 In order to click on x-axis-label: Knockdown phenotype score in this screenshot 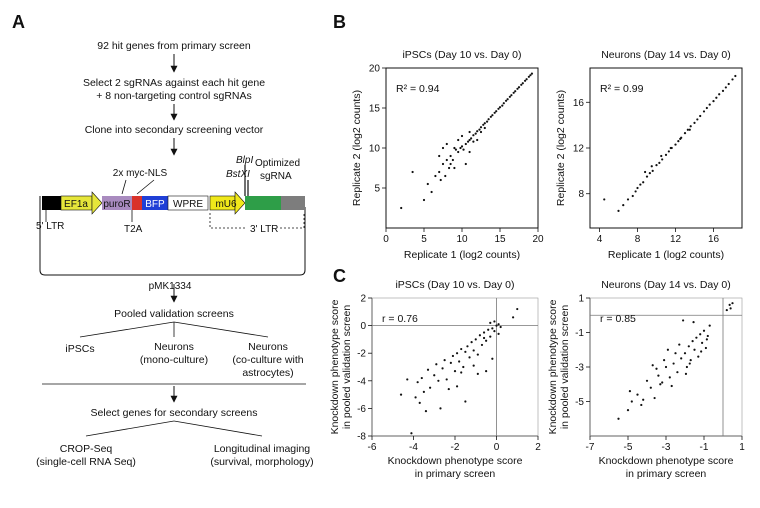, I will do `click(455, 461)`.